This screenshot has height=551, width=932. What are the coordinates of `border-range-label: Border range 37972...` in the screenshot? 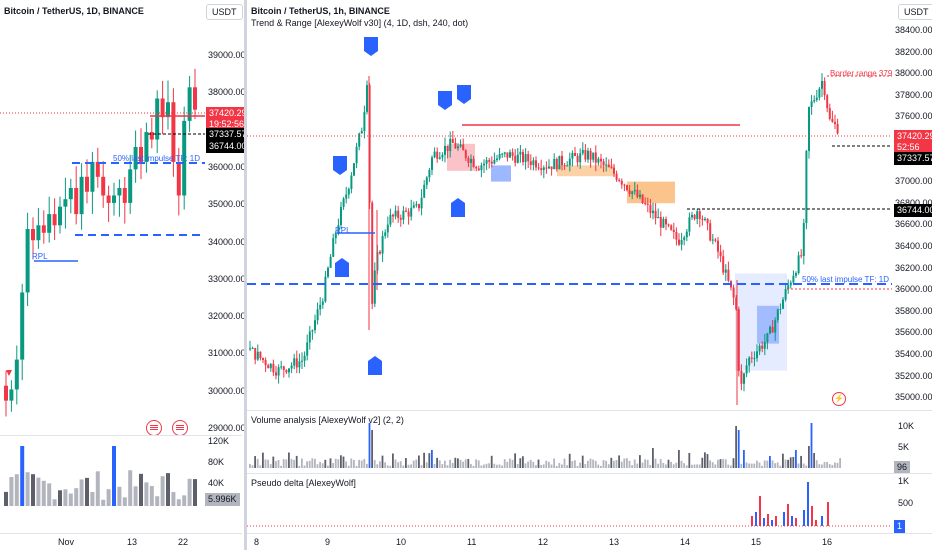 It's located at (861, 73).